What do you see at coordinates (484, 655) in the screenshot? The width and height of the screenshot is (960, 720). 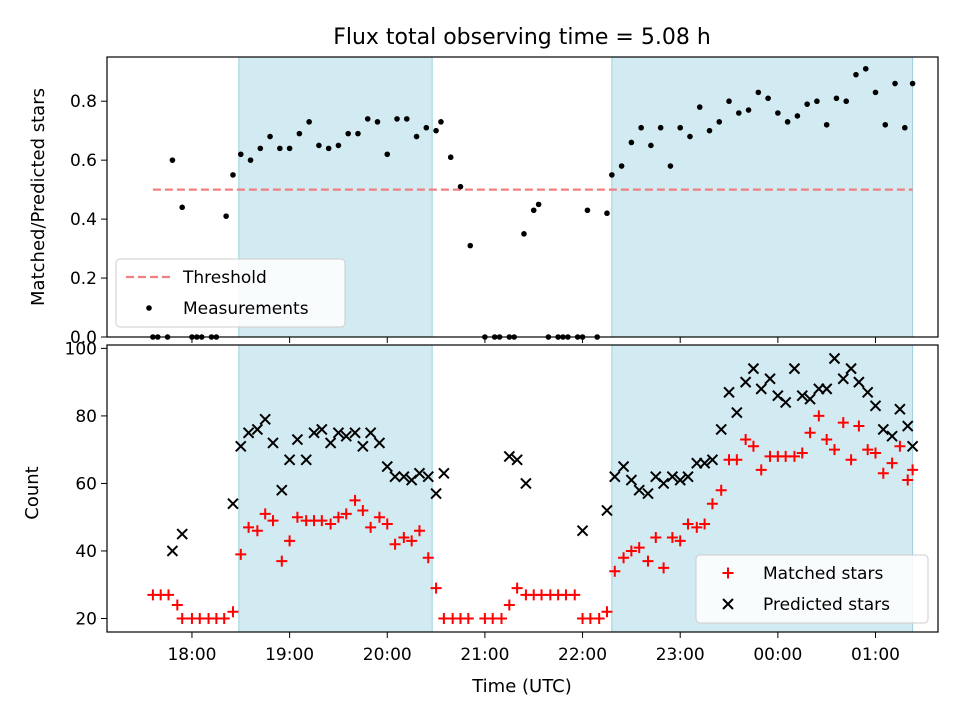 I see `xtick-label: 21:00` at bounding box center [484, 655].